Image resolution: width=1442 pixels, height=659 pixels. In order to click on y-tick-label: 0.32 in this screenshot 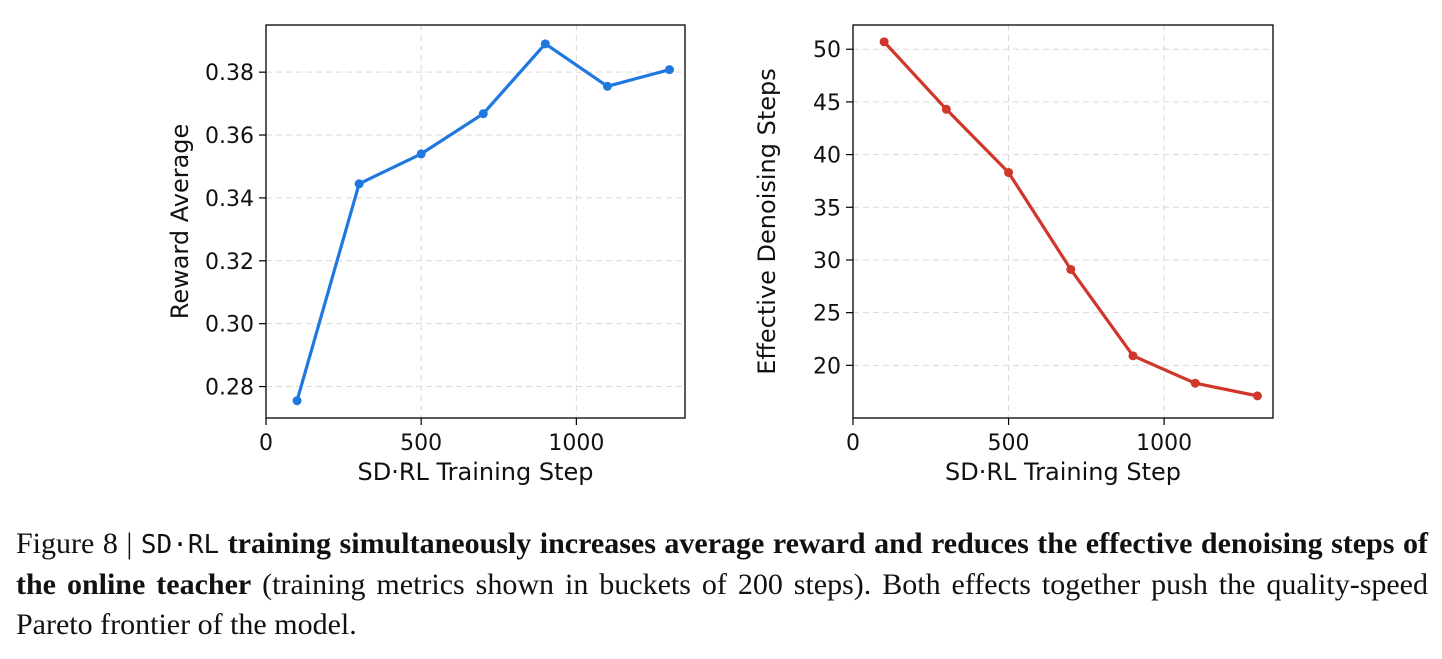, I will do `click(229, 262)`.